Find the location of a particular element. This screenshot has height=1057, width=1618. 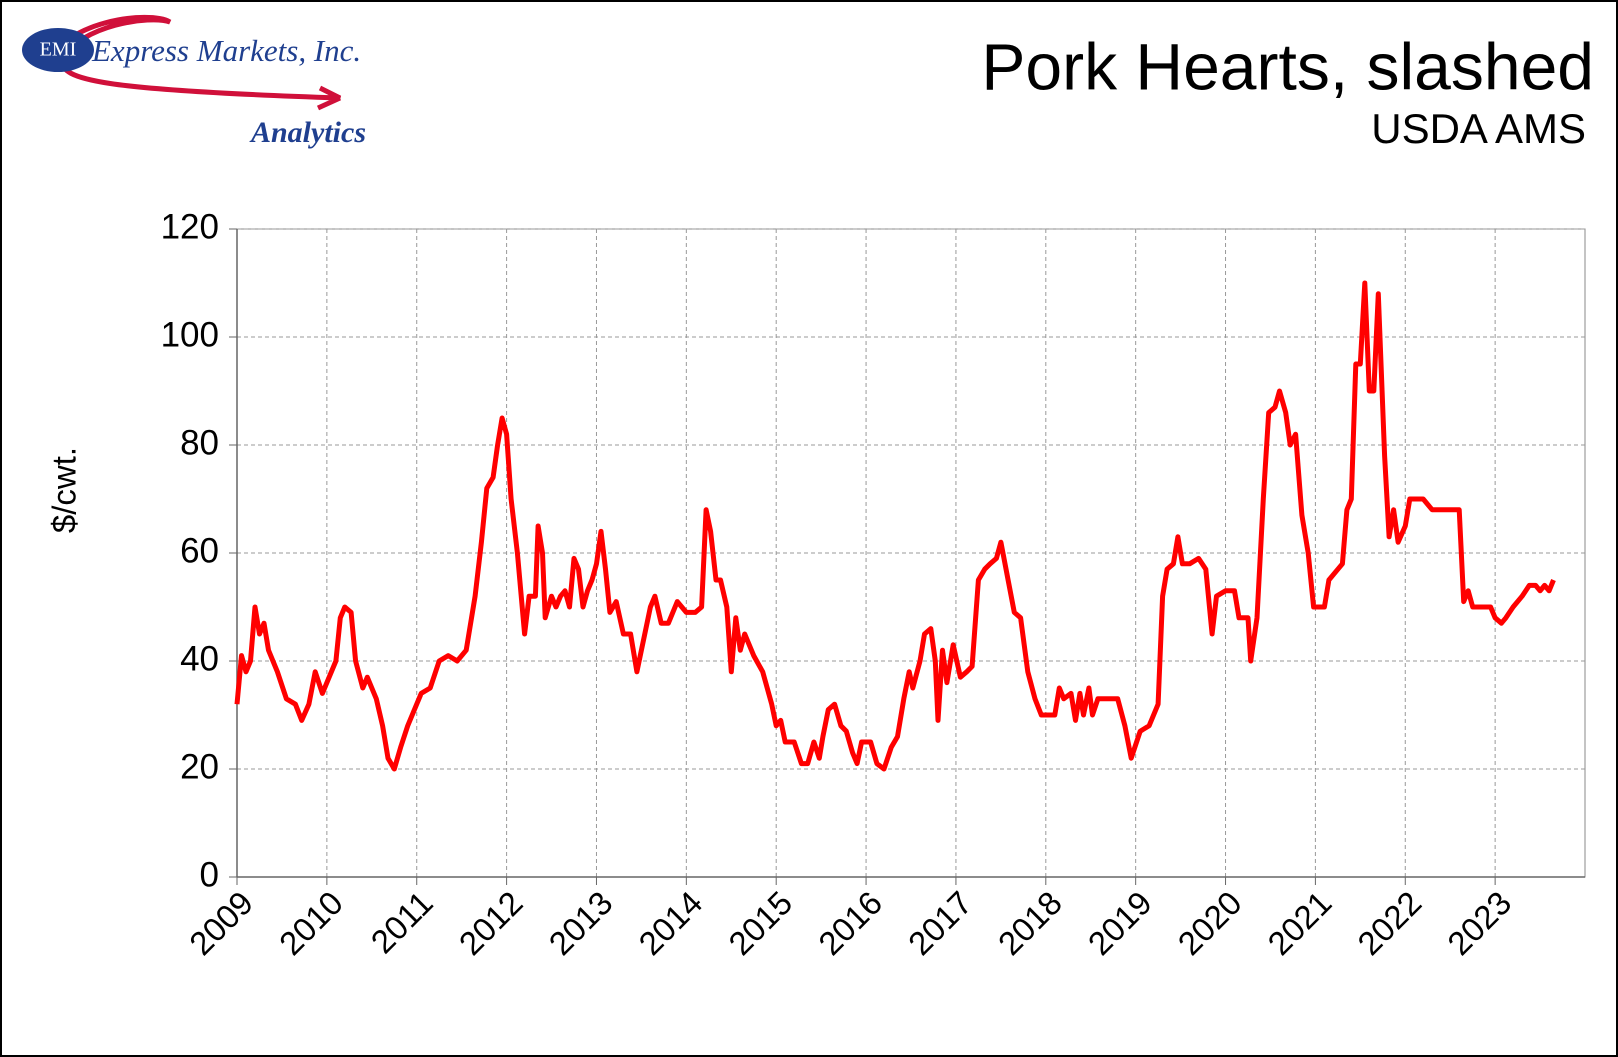

y-tick-label: 20 is located at coordinates (199, 766).